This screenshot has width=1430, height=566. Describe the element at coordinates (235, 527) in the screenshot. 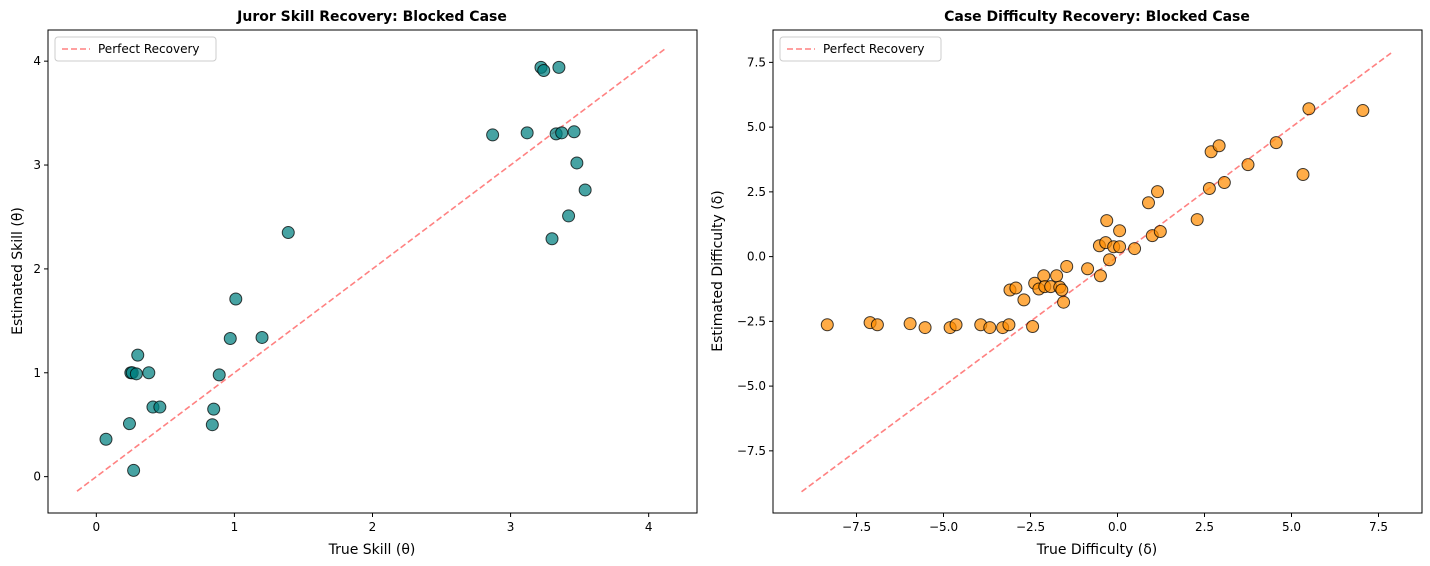

I see `x-tick-label: 1` at that location.